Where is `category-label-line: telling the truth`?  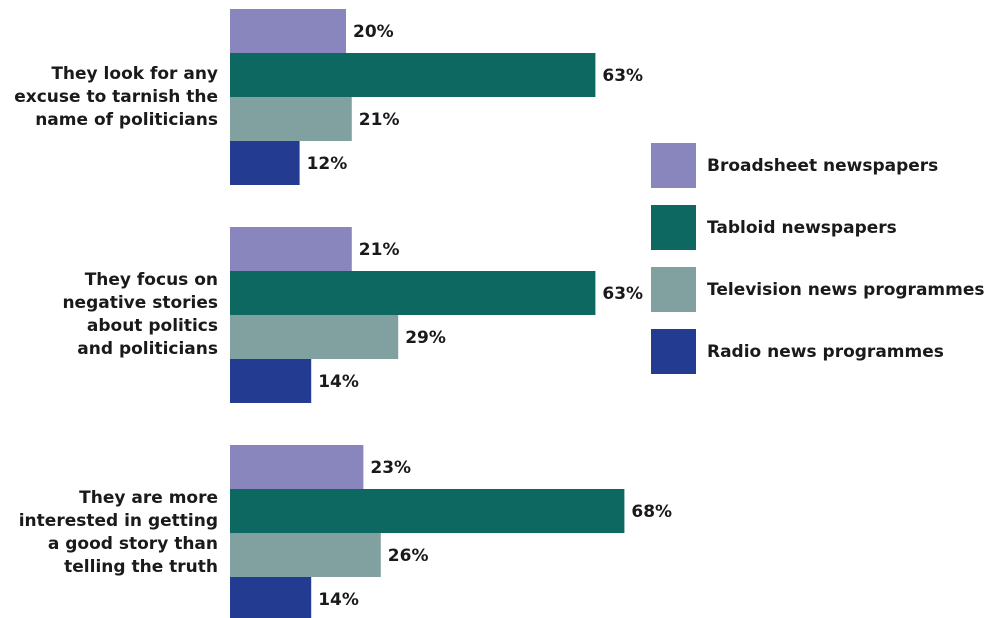
category-label-line: telling the truth is located at coordinates (109, 567).